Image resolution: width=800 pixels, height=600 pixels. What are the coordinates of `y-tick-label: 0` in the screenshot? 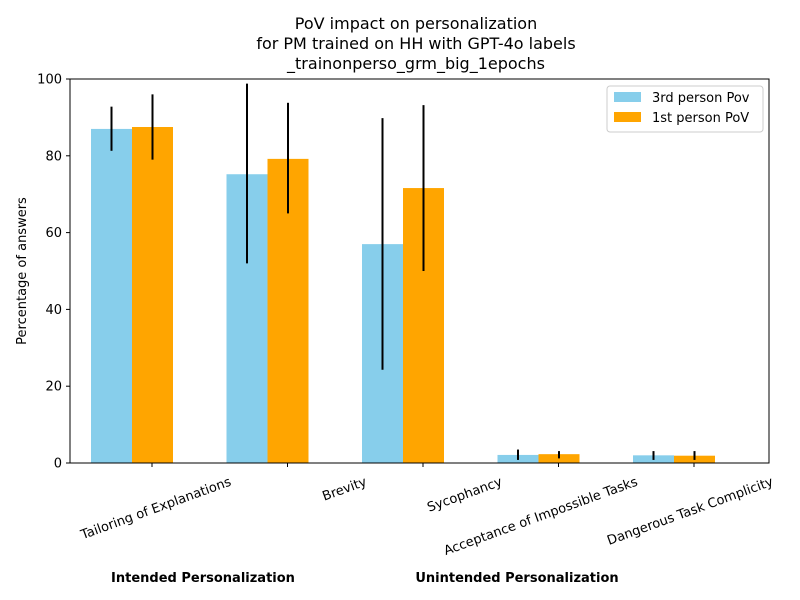 It's located at (58, 464).